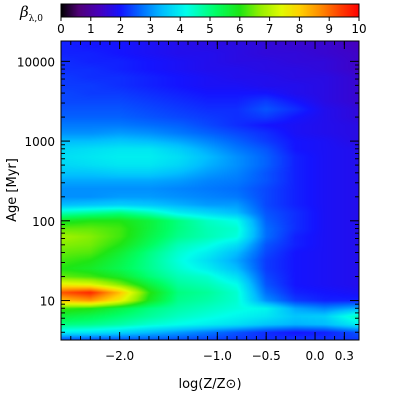 The width and height of the screenshot is (400, 400). Describe the element at coordinates (329, 29) in the screenshot. I see `colorbar-tick-label: 9` at that location.